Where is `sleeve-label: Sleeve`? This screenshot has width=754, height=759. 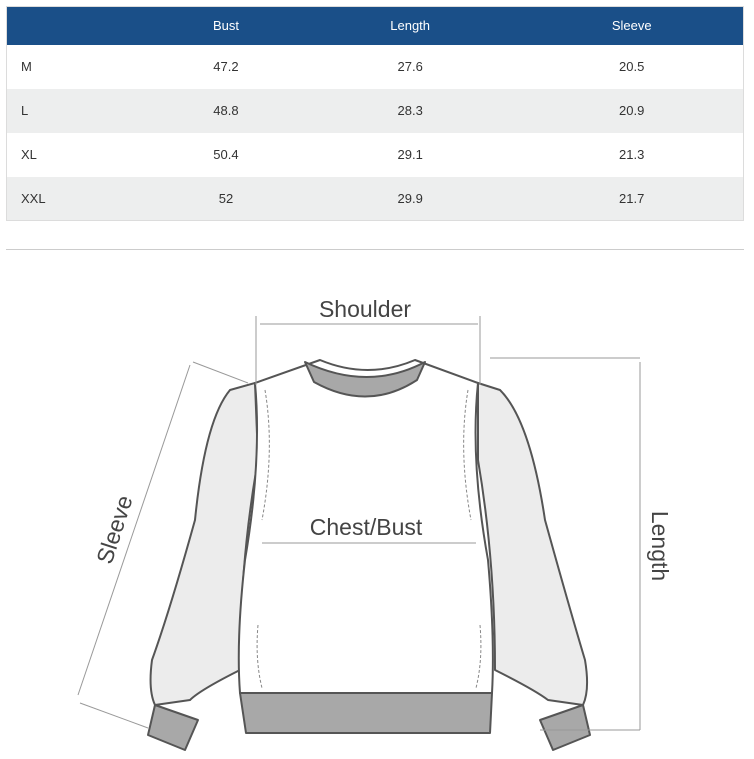
sleeve-label: Sleeve is located at coordinates (114, 529).